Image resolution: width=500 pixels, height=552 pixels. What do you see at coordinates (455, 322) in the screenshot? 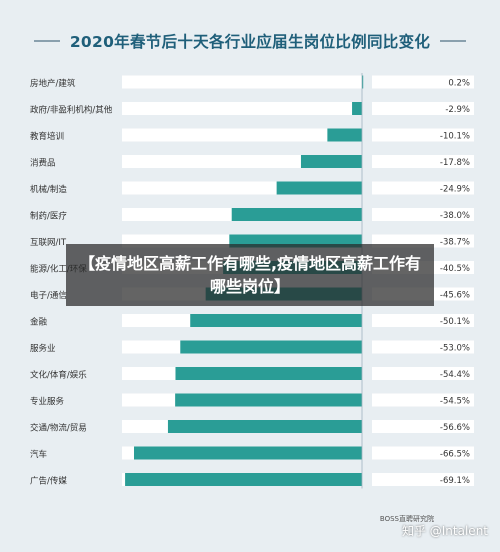
I see `value-label: -50.1%` at bounding box center [455, 322].